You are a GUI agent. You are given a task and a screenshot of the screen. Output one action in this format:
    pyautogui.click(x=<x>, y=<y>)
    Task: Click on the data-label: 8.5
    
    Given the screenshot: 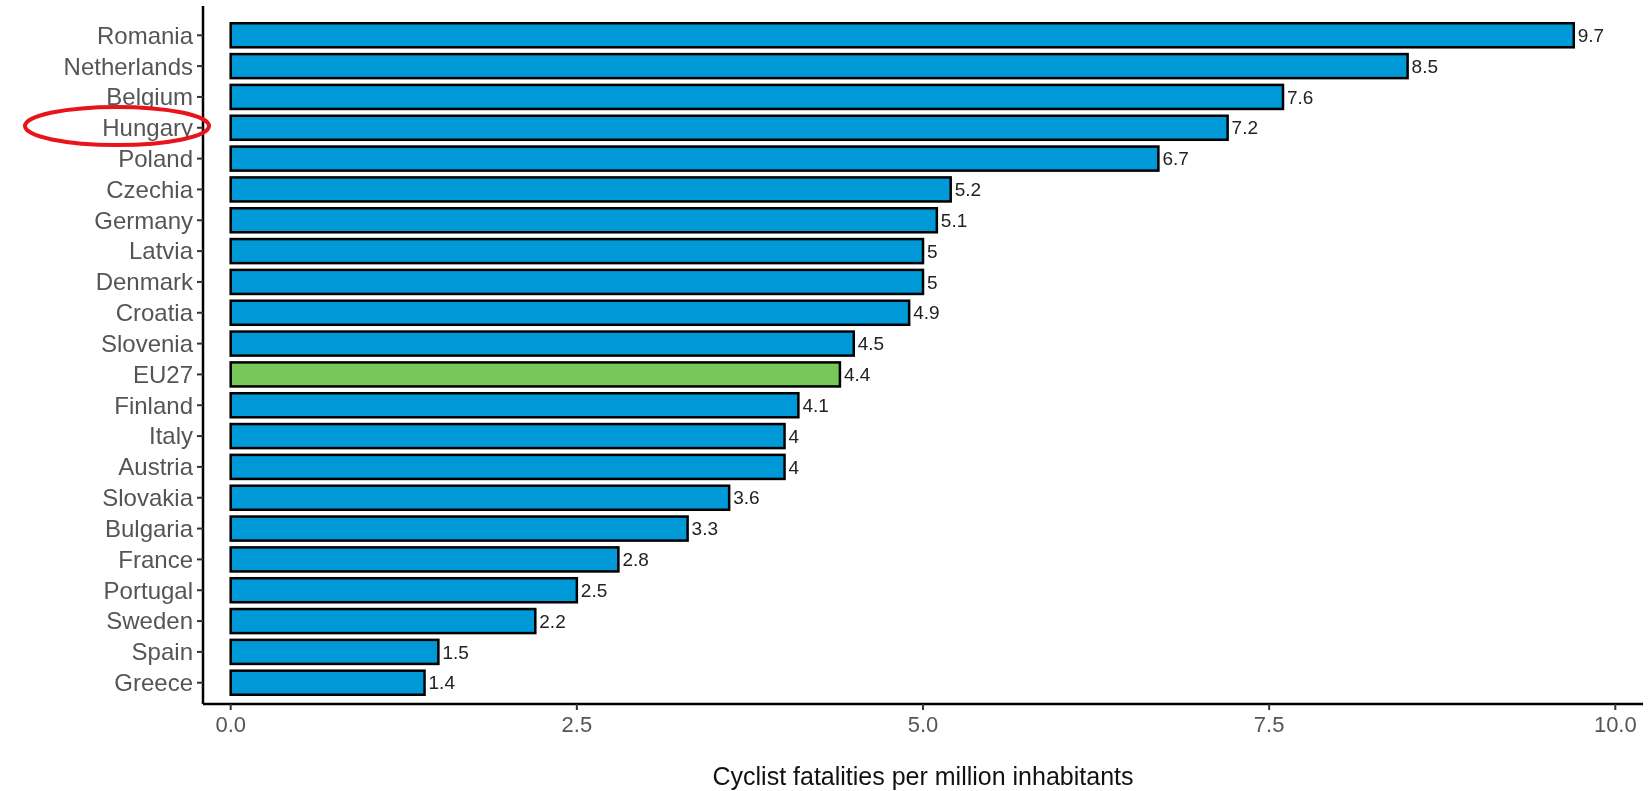 What is the action you would take?
    pyautogui.click(x=1425, y=66)
    